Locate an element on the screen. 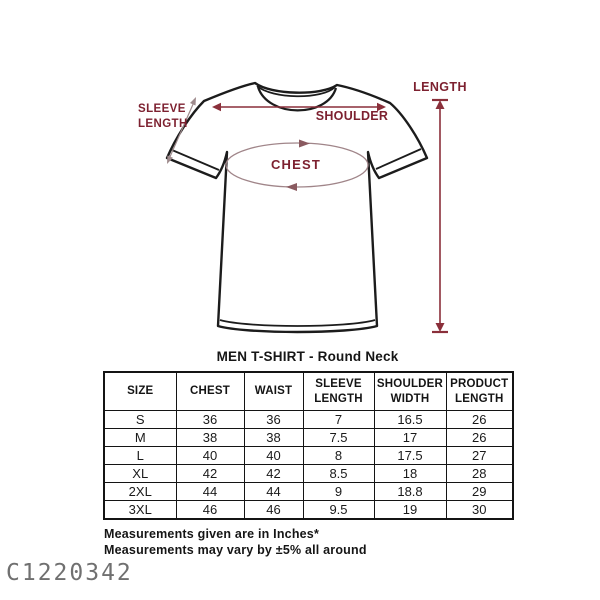 This screenshot has width=600, height=600. collar-neckline is located at coordinates (297, 99).